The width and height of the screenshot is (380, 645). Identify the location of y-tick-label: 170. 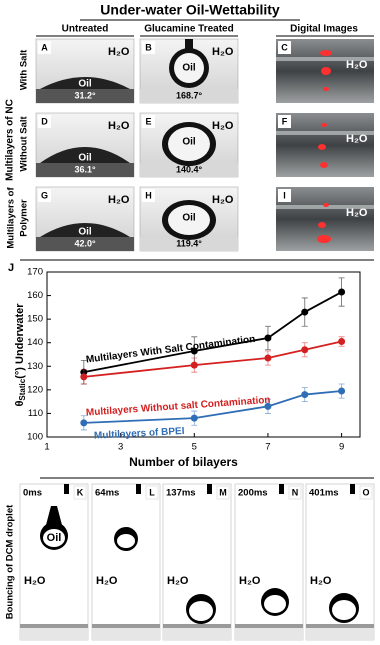
(35, 272).